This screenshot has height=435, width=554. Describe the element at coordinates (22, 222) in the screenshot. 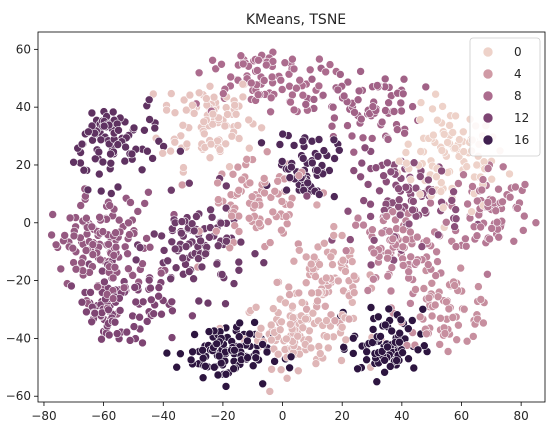

I see `y-axis: −60 −40 −20 0 20 40 60` at that location.